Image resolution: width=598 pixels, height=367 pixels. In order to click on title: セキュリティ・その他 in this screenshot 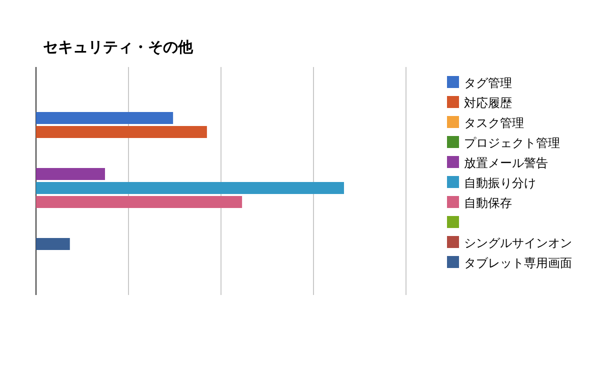, I will do `click(118, 47)`.